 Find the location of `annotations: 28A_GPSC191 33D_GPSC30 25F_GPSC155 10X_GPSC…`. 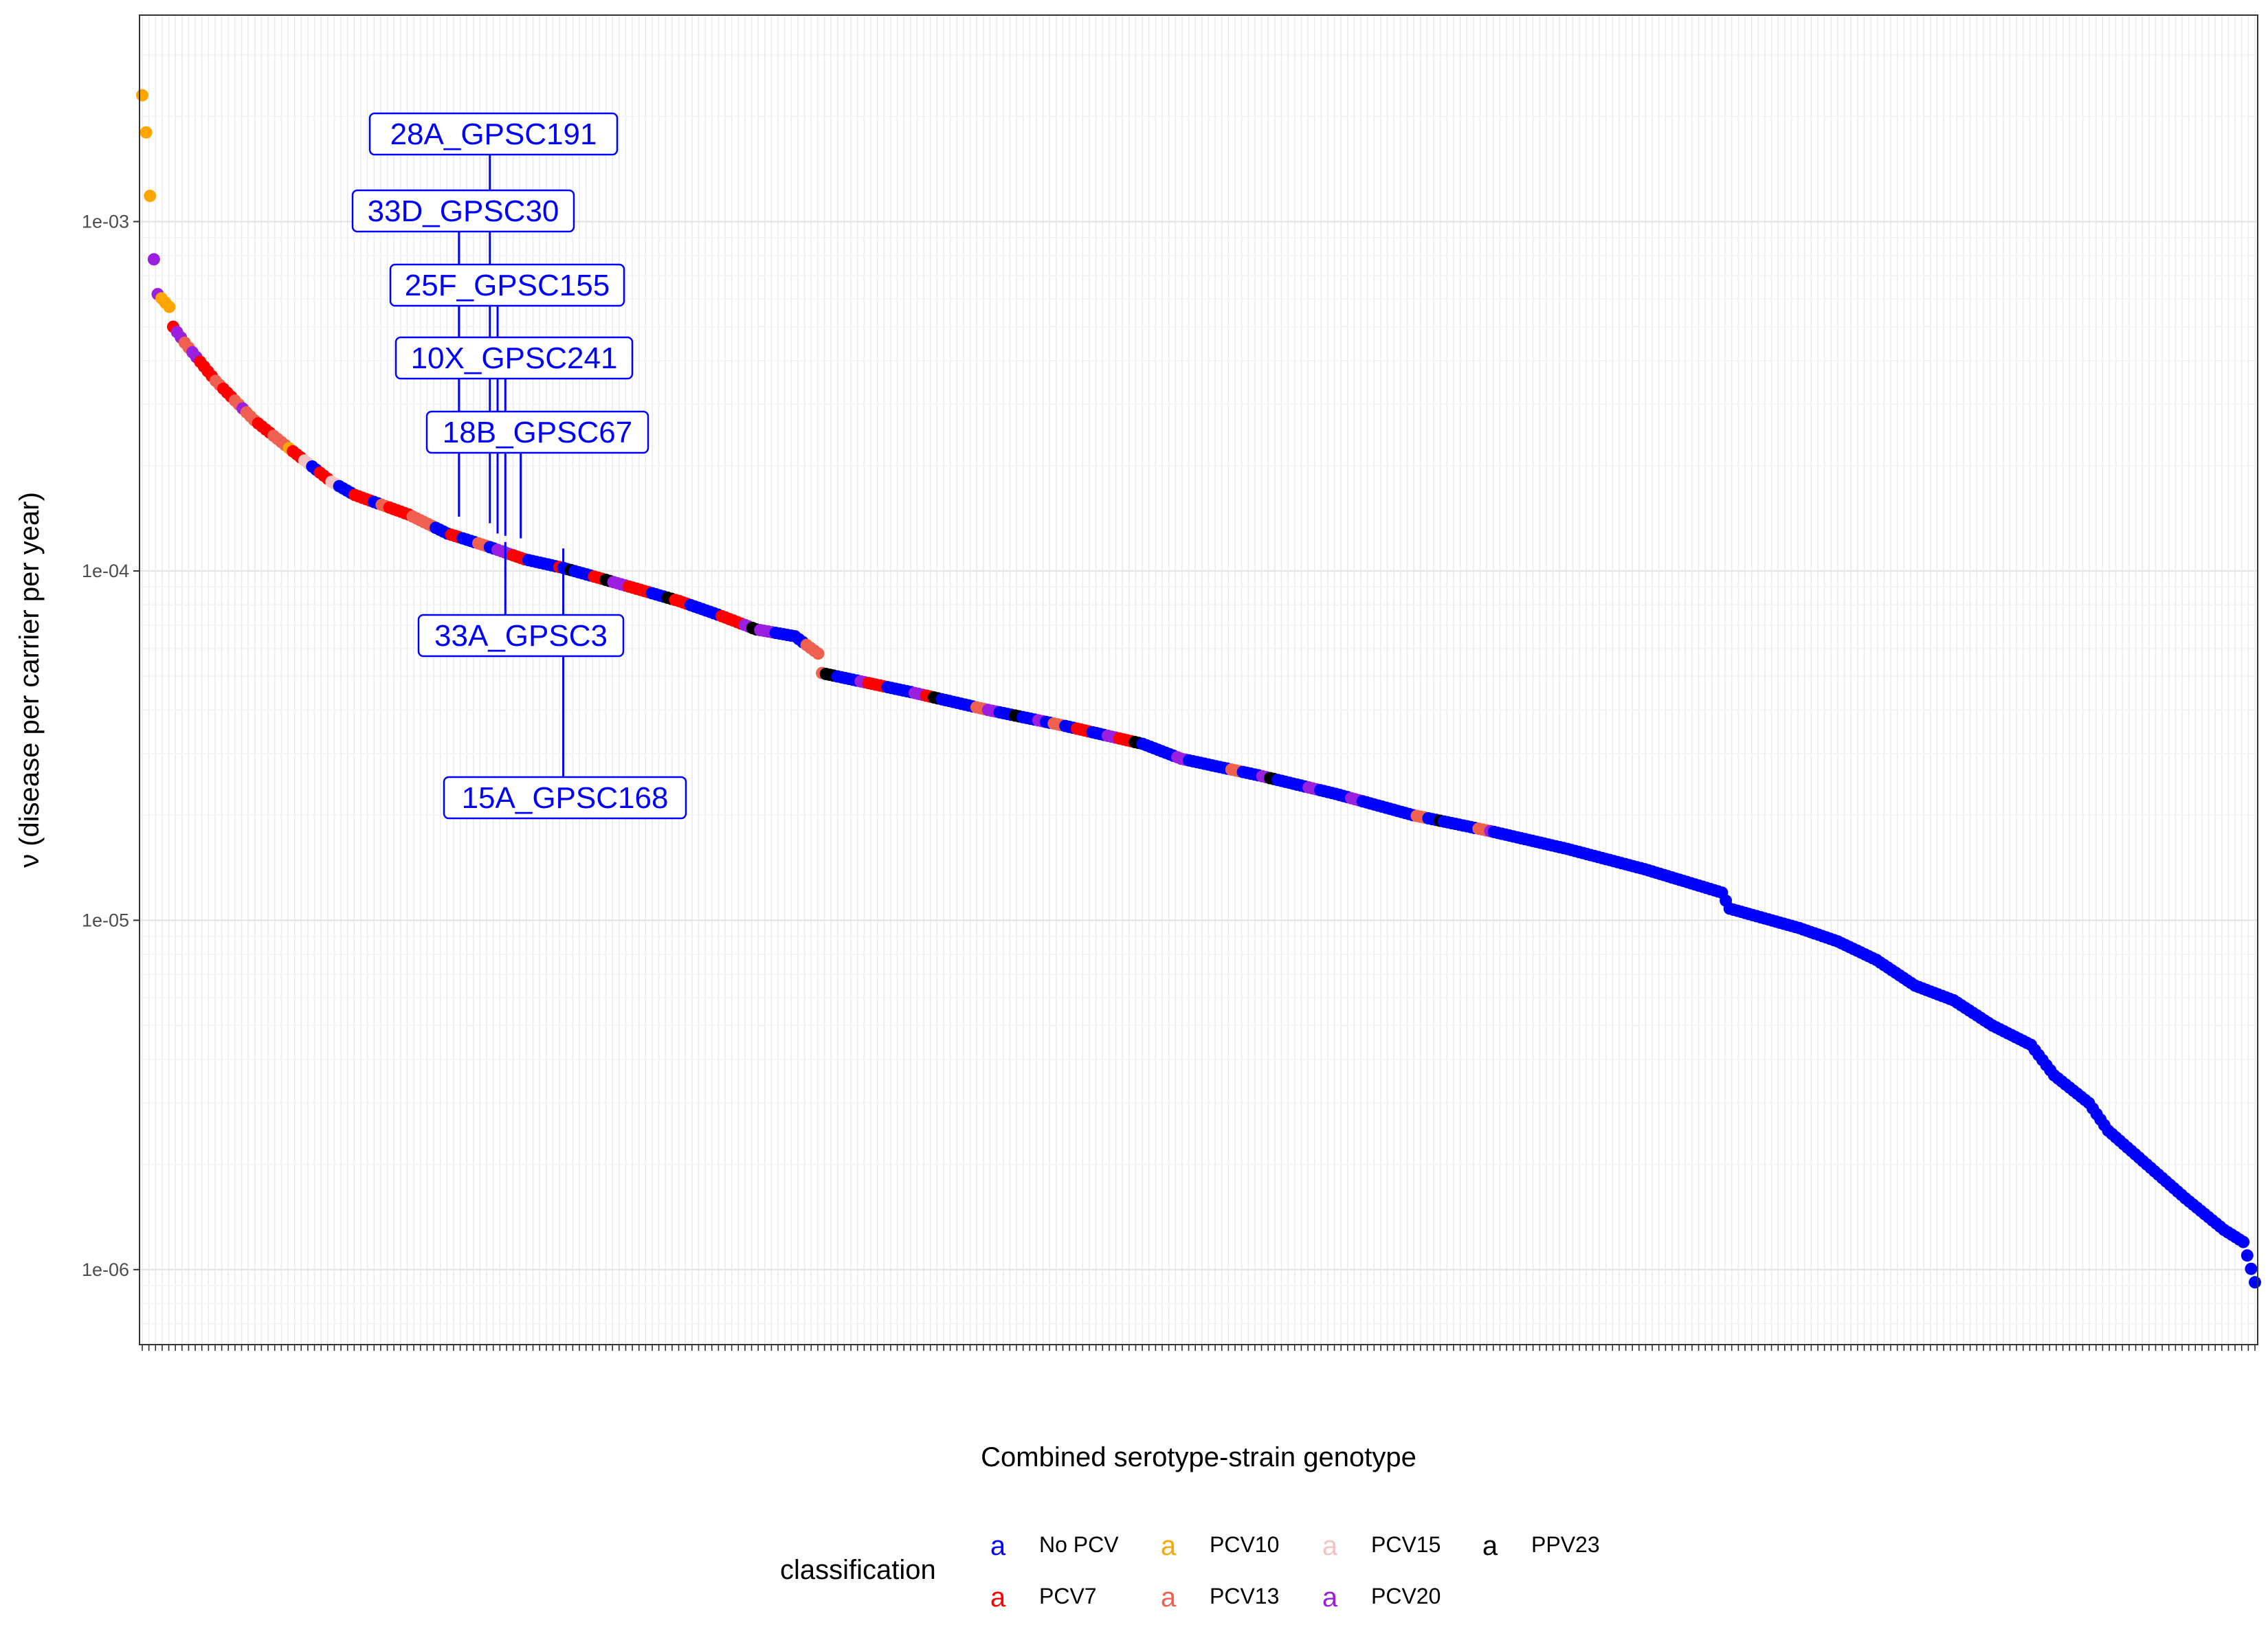

annotations: 28A_GPSC191 33D_GPSC30 25F_GPSC155 10X_GPSC… is located at coordinates (519, 466).